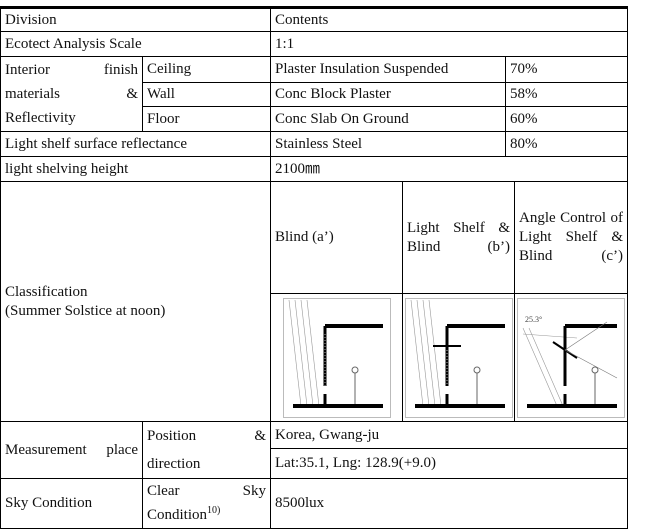 Image resolution: width=658 pixels, height=531 pixels. Describe the element at coordinates (533, 319) in the screenshot. I see `diagram-label: 25.3°` at that location.